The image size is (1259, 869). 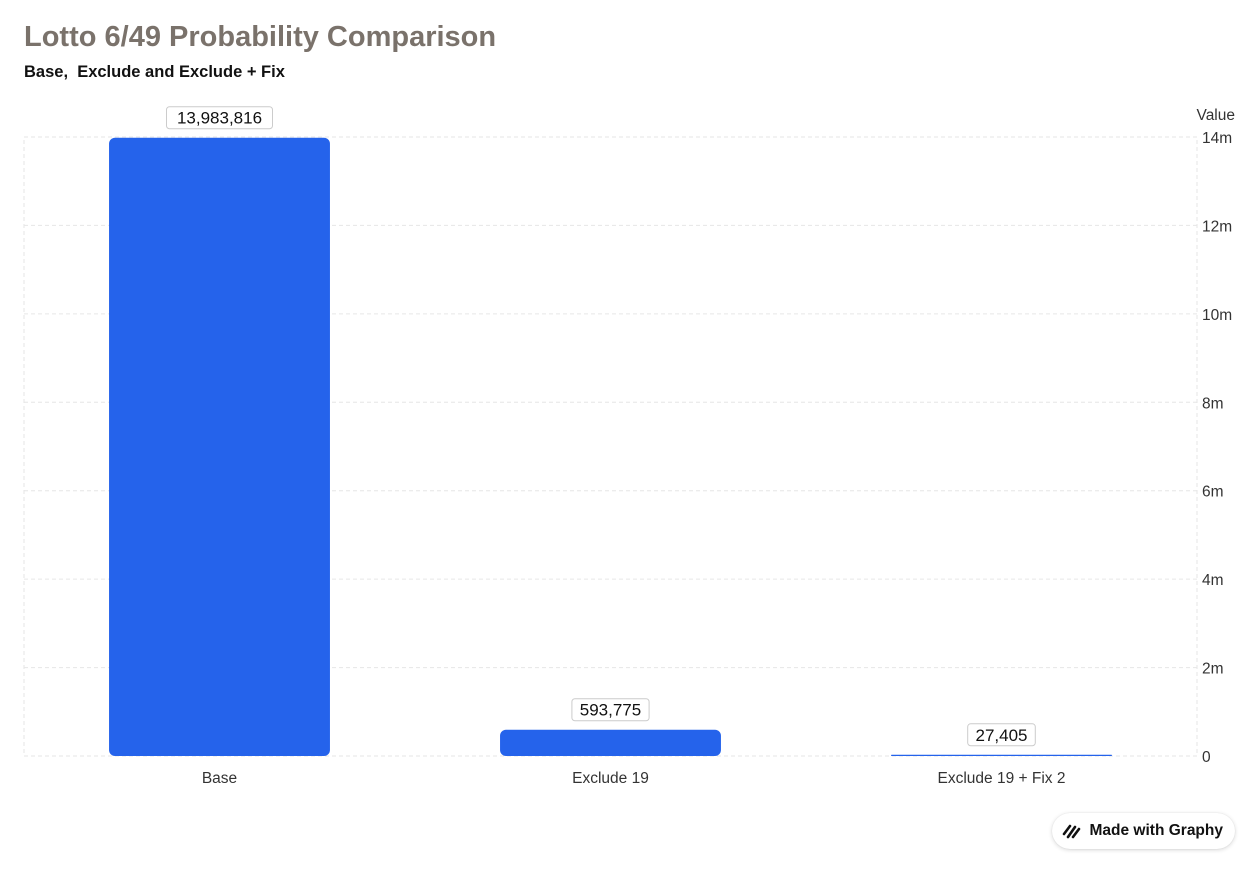 I want to click on data-label: 593,775, so click(x=610, y=710).